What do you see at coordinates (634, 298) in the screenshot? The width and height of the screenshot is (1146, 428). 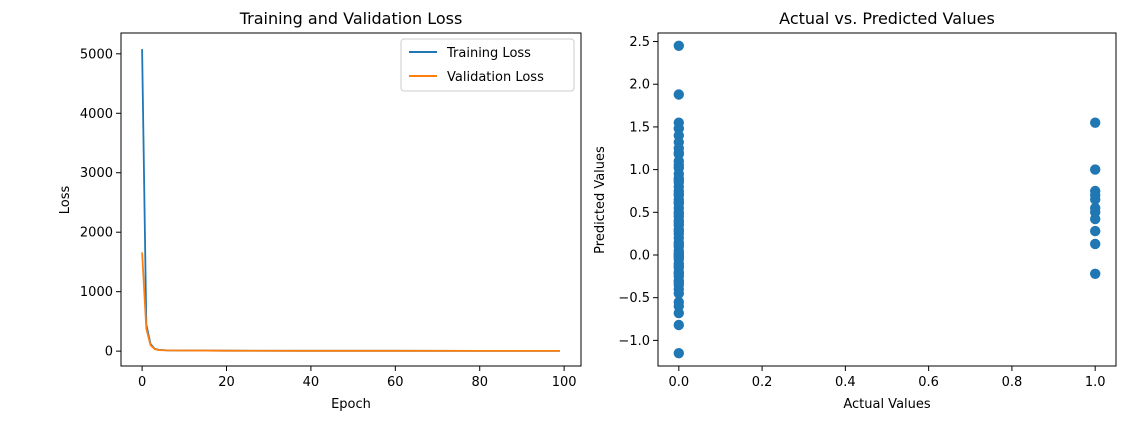 I see `y-tick-label: −0.5` at bounding box center [634, 298].